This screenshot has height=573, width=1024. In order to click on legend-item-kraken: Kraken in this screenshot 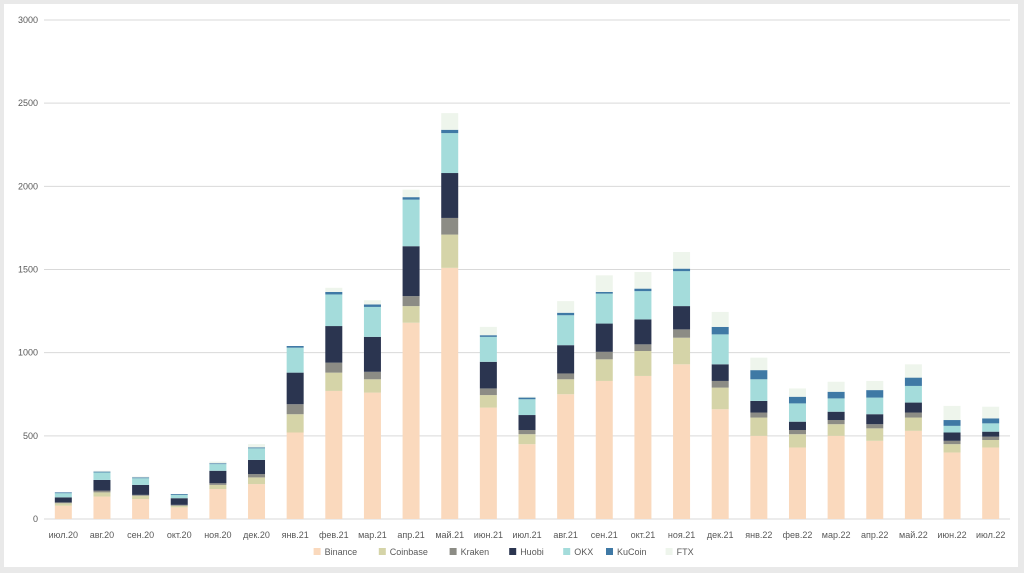, I will do `click(469, 552)`.